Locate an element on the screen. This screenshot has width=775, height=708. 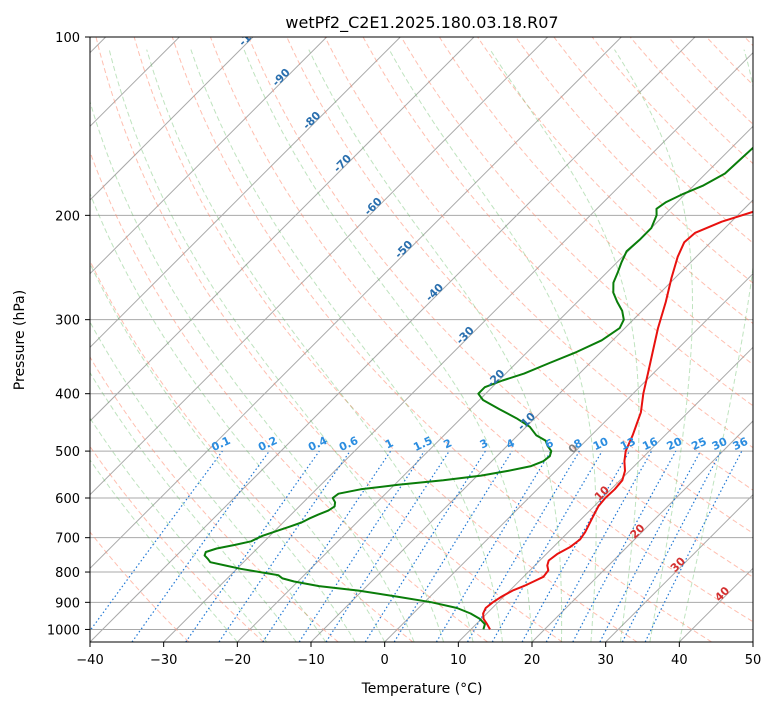
isotherm-label: -80 is located at coordinates (311, 120).